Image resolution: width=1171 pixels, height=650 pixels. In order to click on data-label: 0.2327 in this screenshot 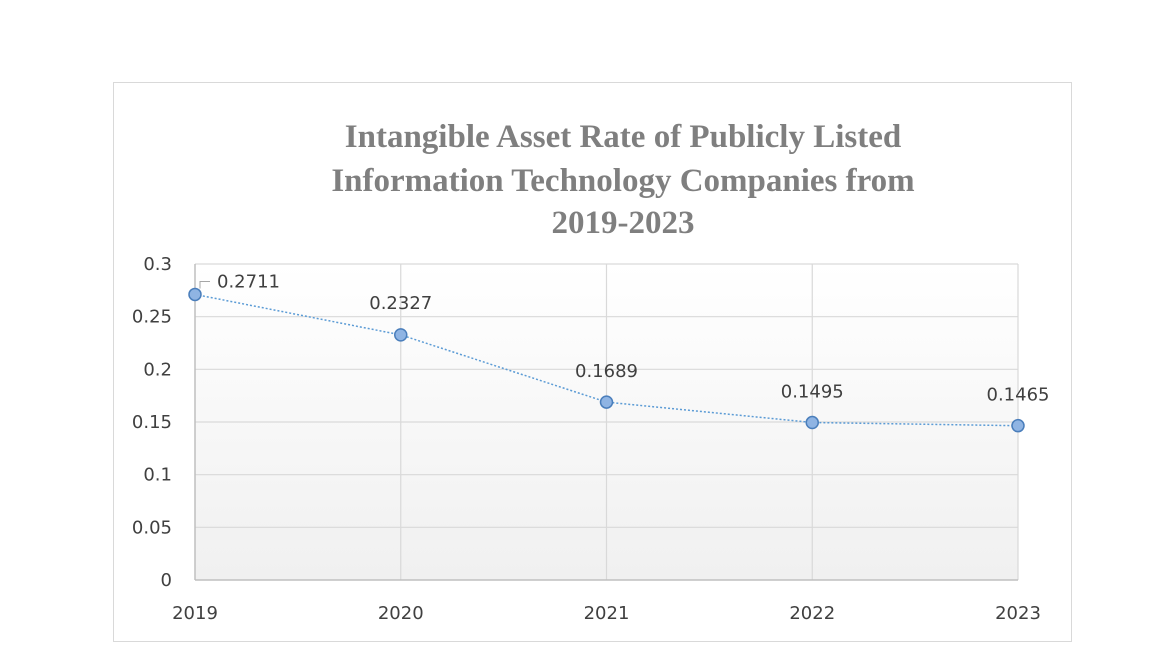, I will do `click(400, 303)`.